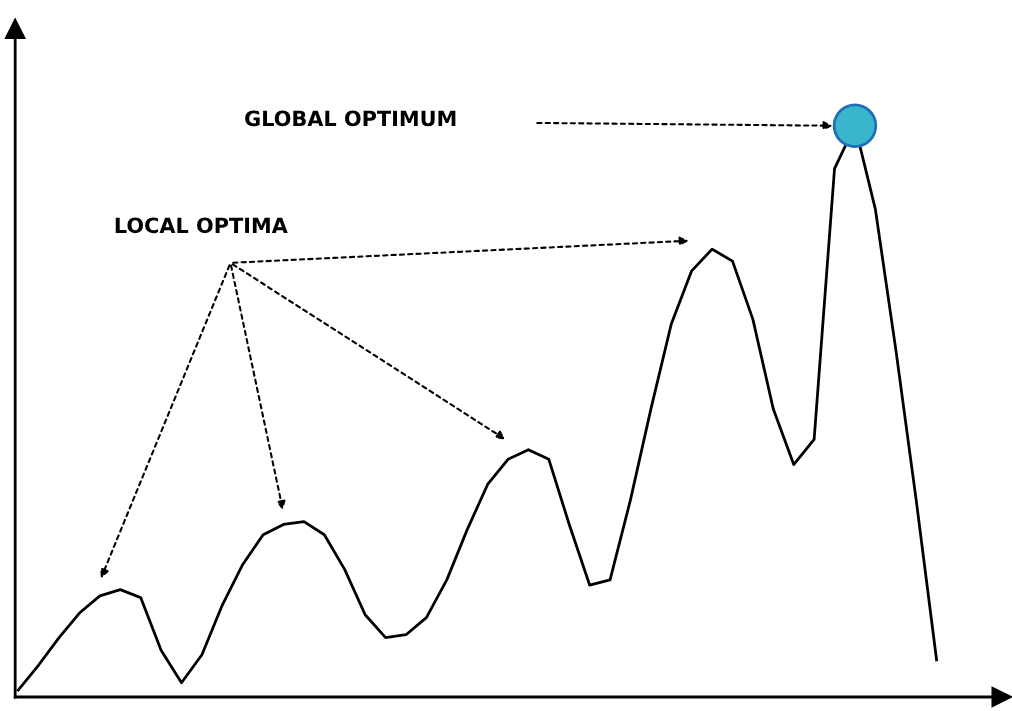  I want to click on annotation: GLOBAL OPTIMUM, so click(350, 118).